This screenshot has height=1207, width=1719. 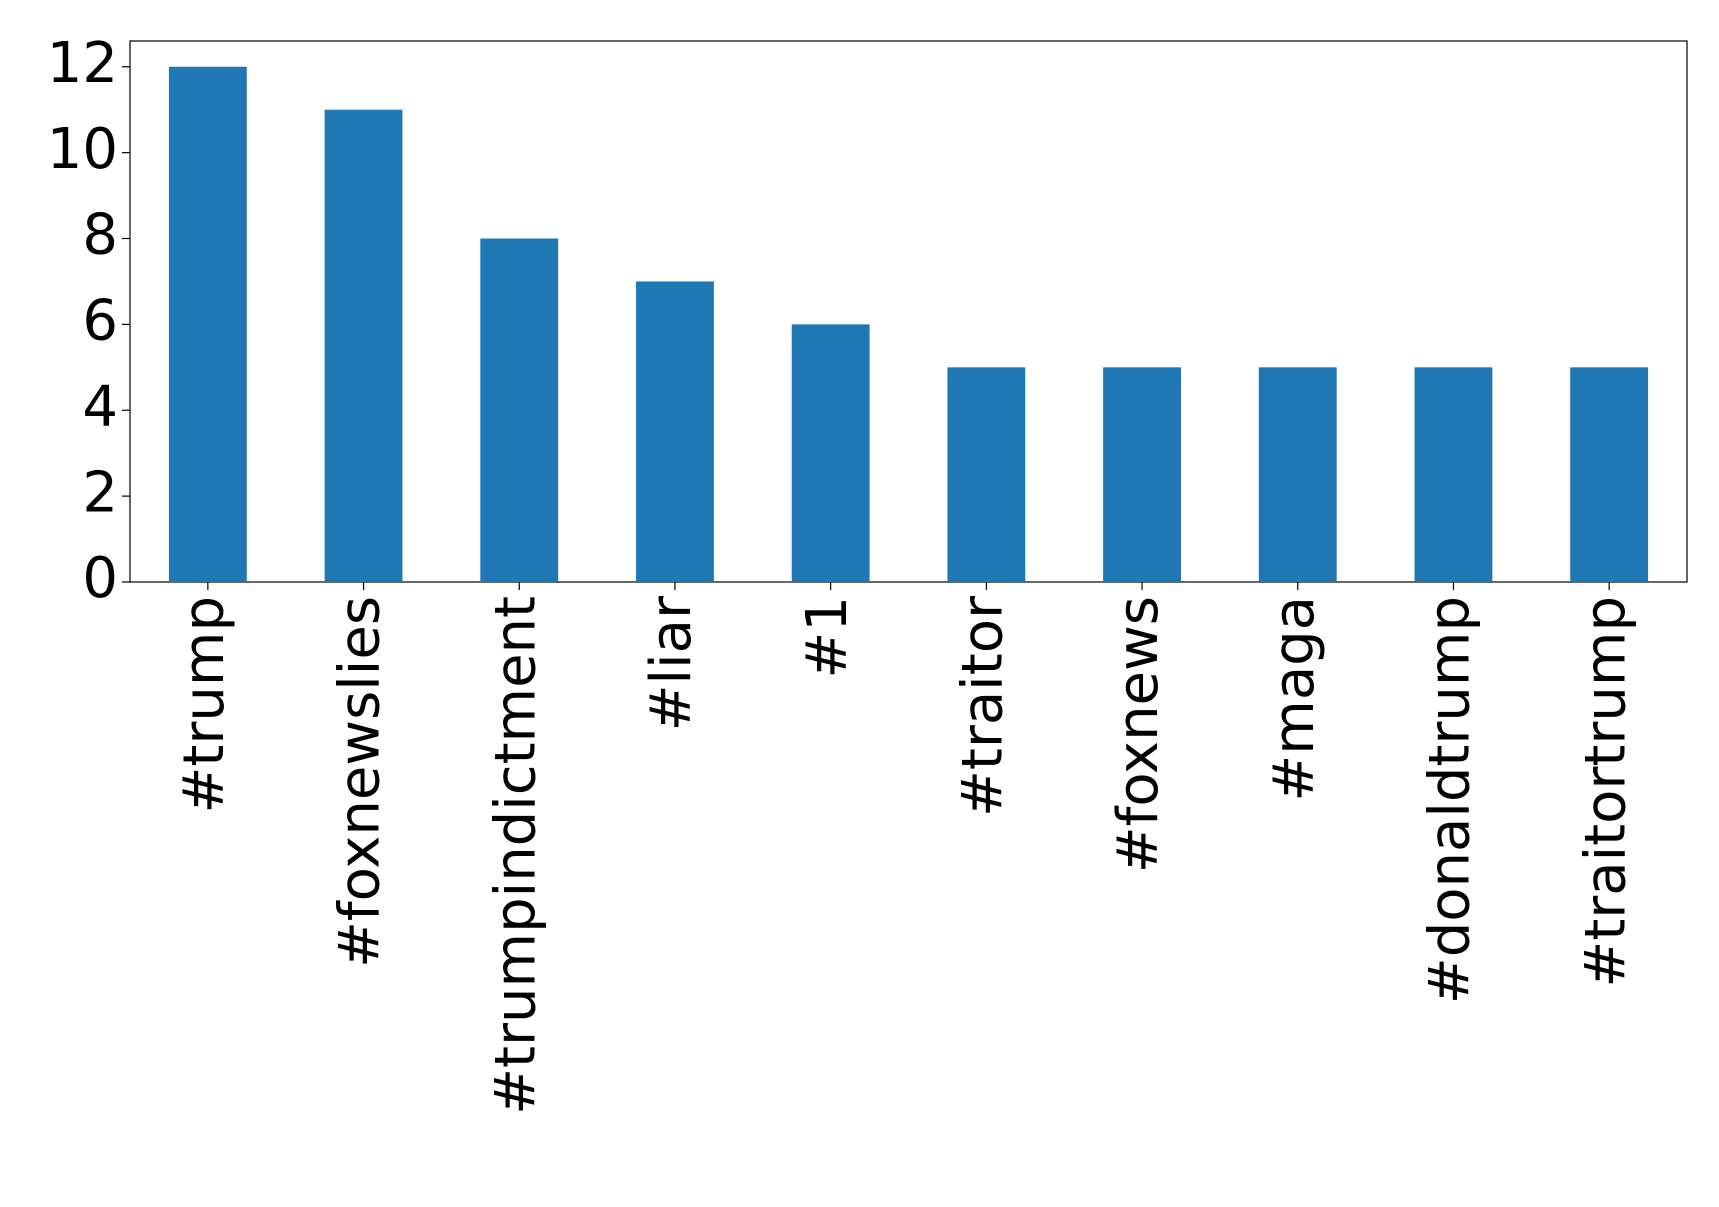 What do you see at coordinates (1450, 800) in the screenshot?
I see `x-tick-label: #donaldtrump` at bounding box center [1450, 800].